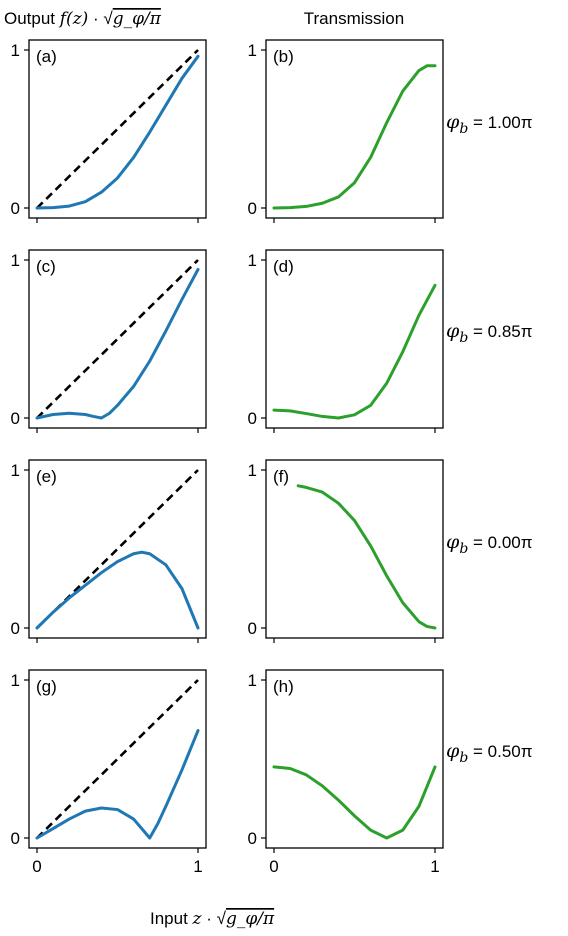  Describe the element at coordinates (46, 266) in the screenshot. I see `panel-label: (c)` at that location.